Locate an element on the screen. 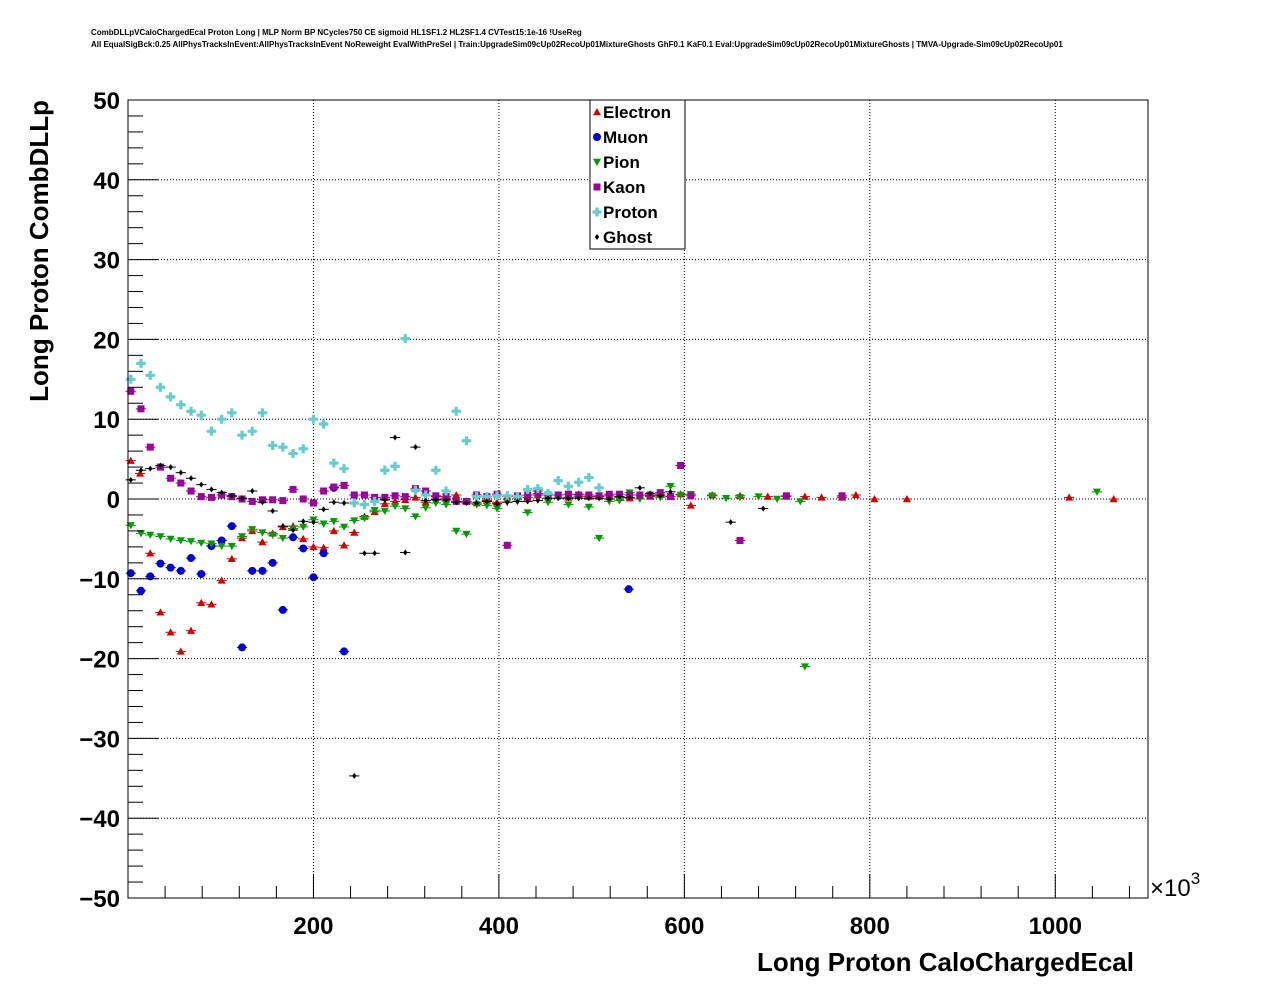 The image size is (1276, 996). legend-box is located at coordinates (637, 174).